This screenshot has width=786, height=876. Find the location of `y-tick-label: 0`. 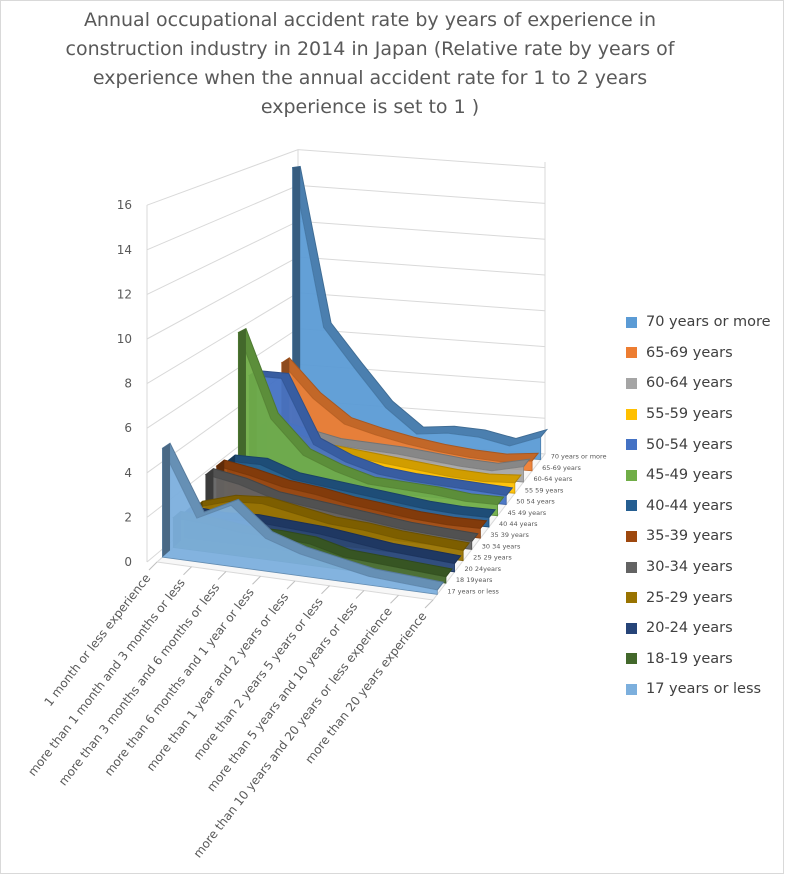

y-tick-label: 0 is located at coordinates (128, 562).